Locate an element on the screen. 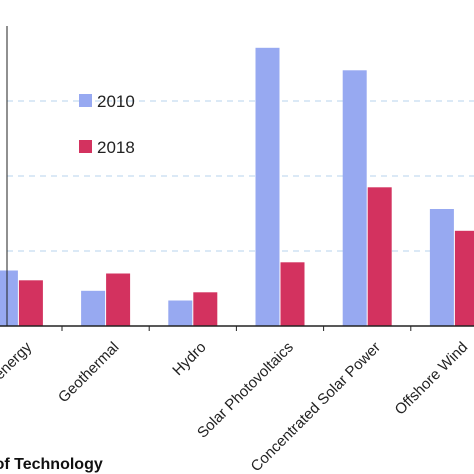  legend: 2010 2018 is located at coordinates (107, 124).